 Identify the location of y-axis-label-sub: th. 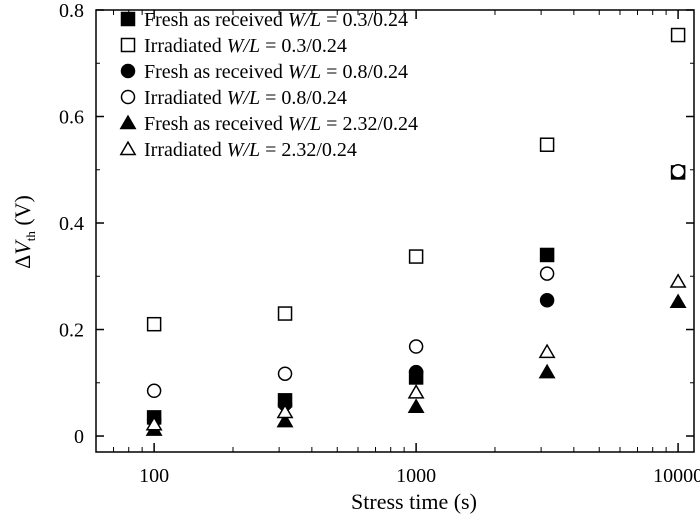
(30, 236).